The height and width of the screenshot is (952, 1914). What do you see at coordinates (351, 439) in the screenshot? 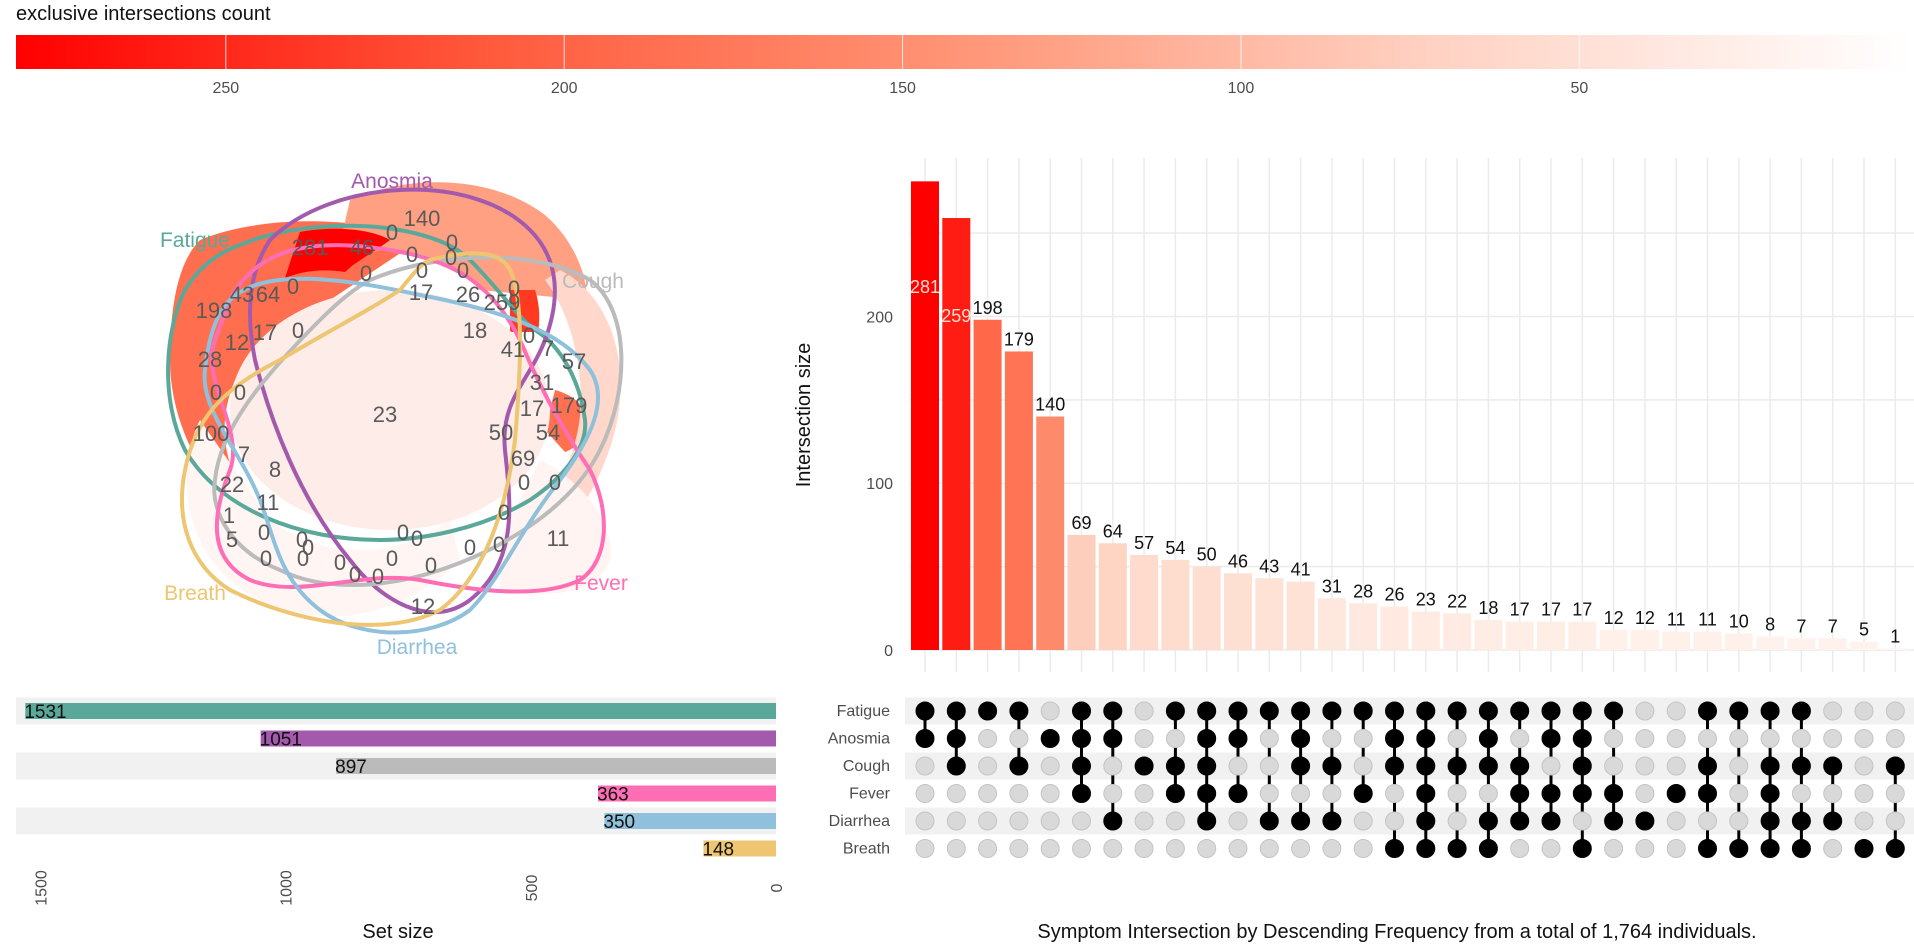
I see `venn-outline-breath` at bounding box center [351, 439].